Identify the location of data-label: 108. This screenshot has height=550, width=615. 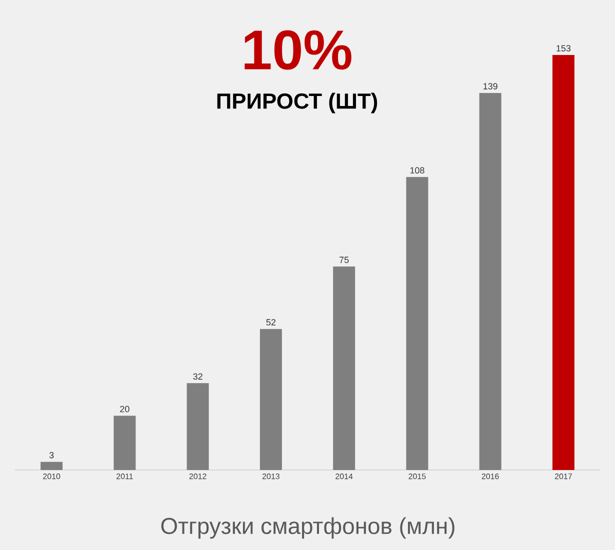
(417, 170).